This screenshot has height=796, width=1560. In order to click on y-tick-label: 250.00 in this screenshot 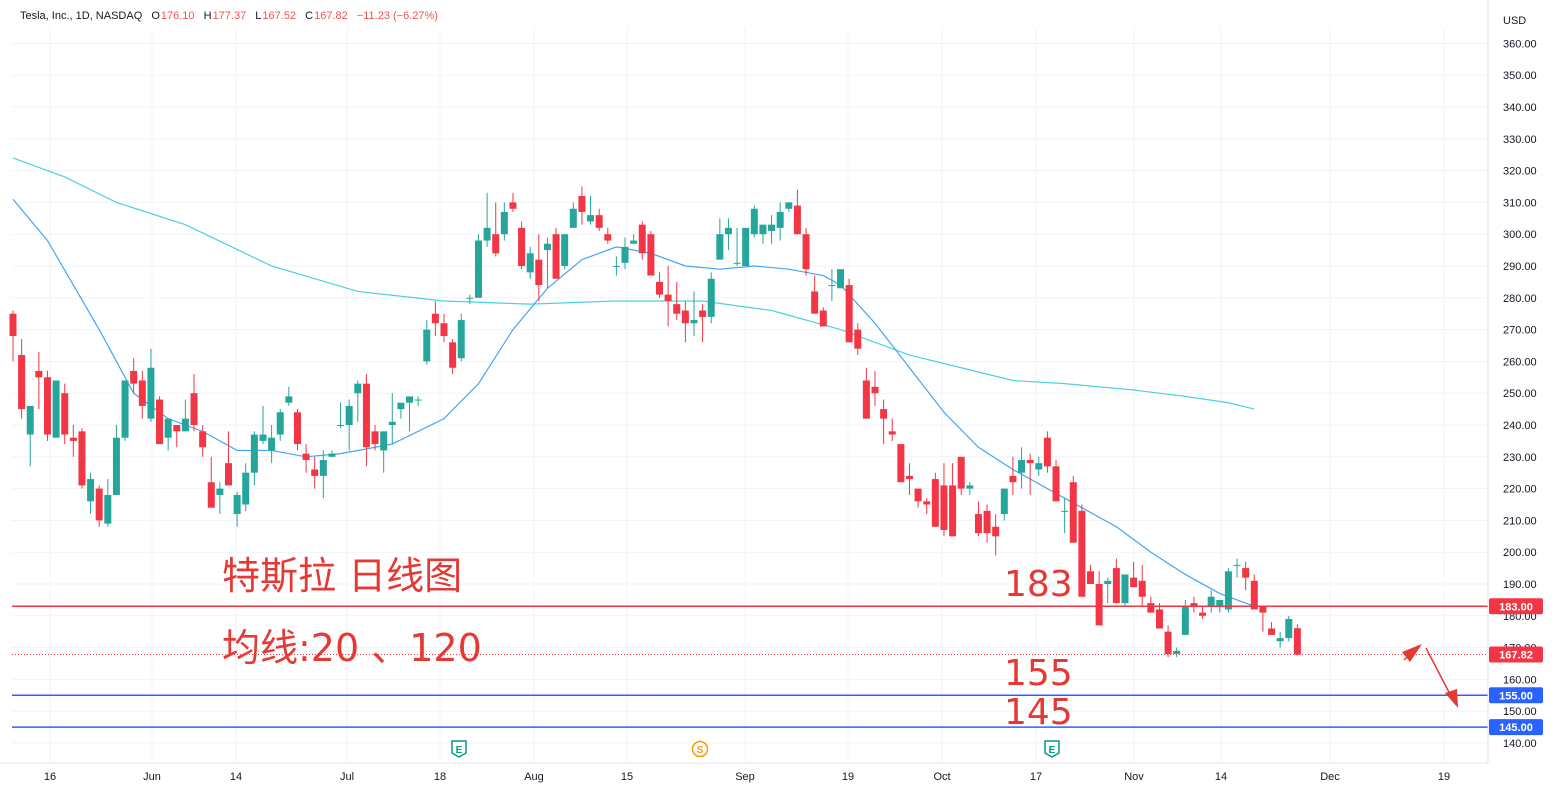, I will do `click(1520, 394)`.